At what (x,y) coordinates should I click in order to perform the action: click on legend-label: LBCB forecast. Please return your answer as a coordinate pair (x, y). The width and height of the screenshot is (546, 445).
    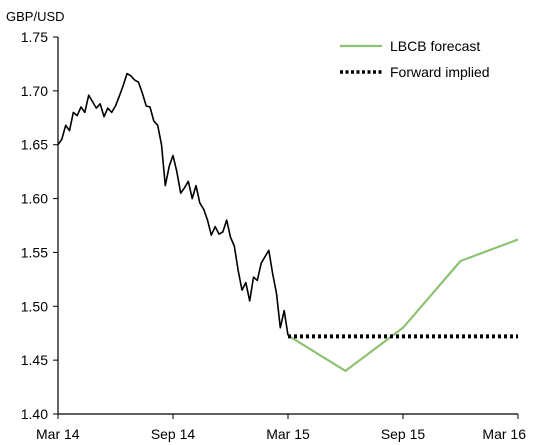
    Looking at the image, I should click on (435, 46).